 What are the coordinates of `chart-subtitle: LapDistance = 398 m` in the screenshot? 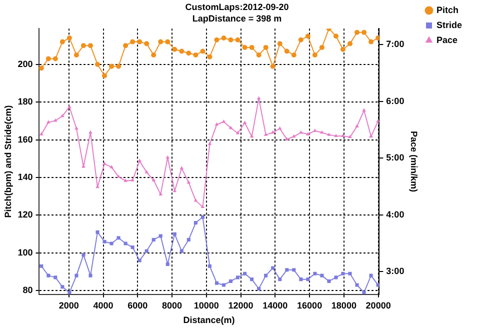 It's located at (237, 19).